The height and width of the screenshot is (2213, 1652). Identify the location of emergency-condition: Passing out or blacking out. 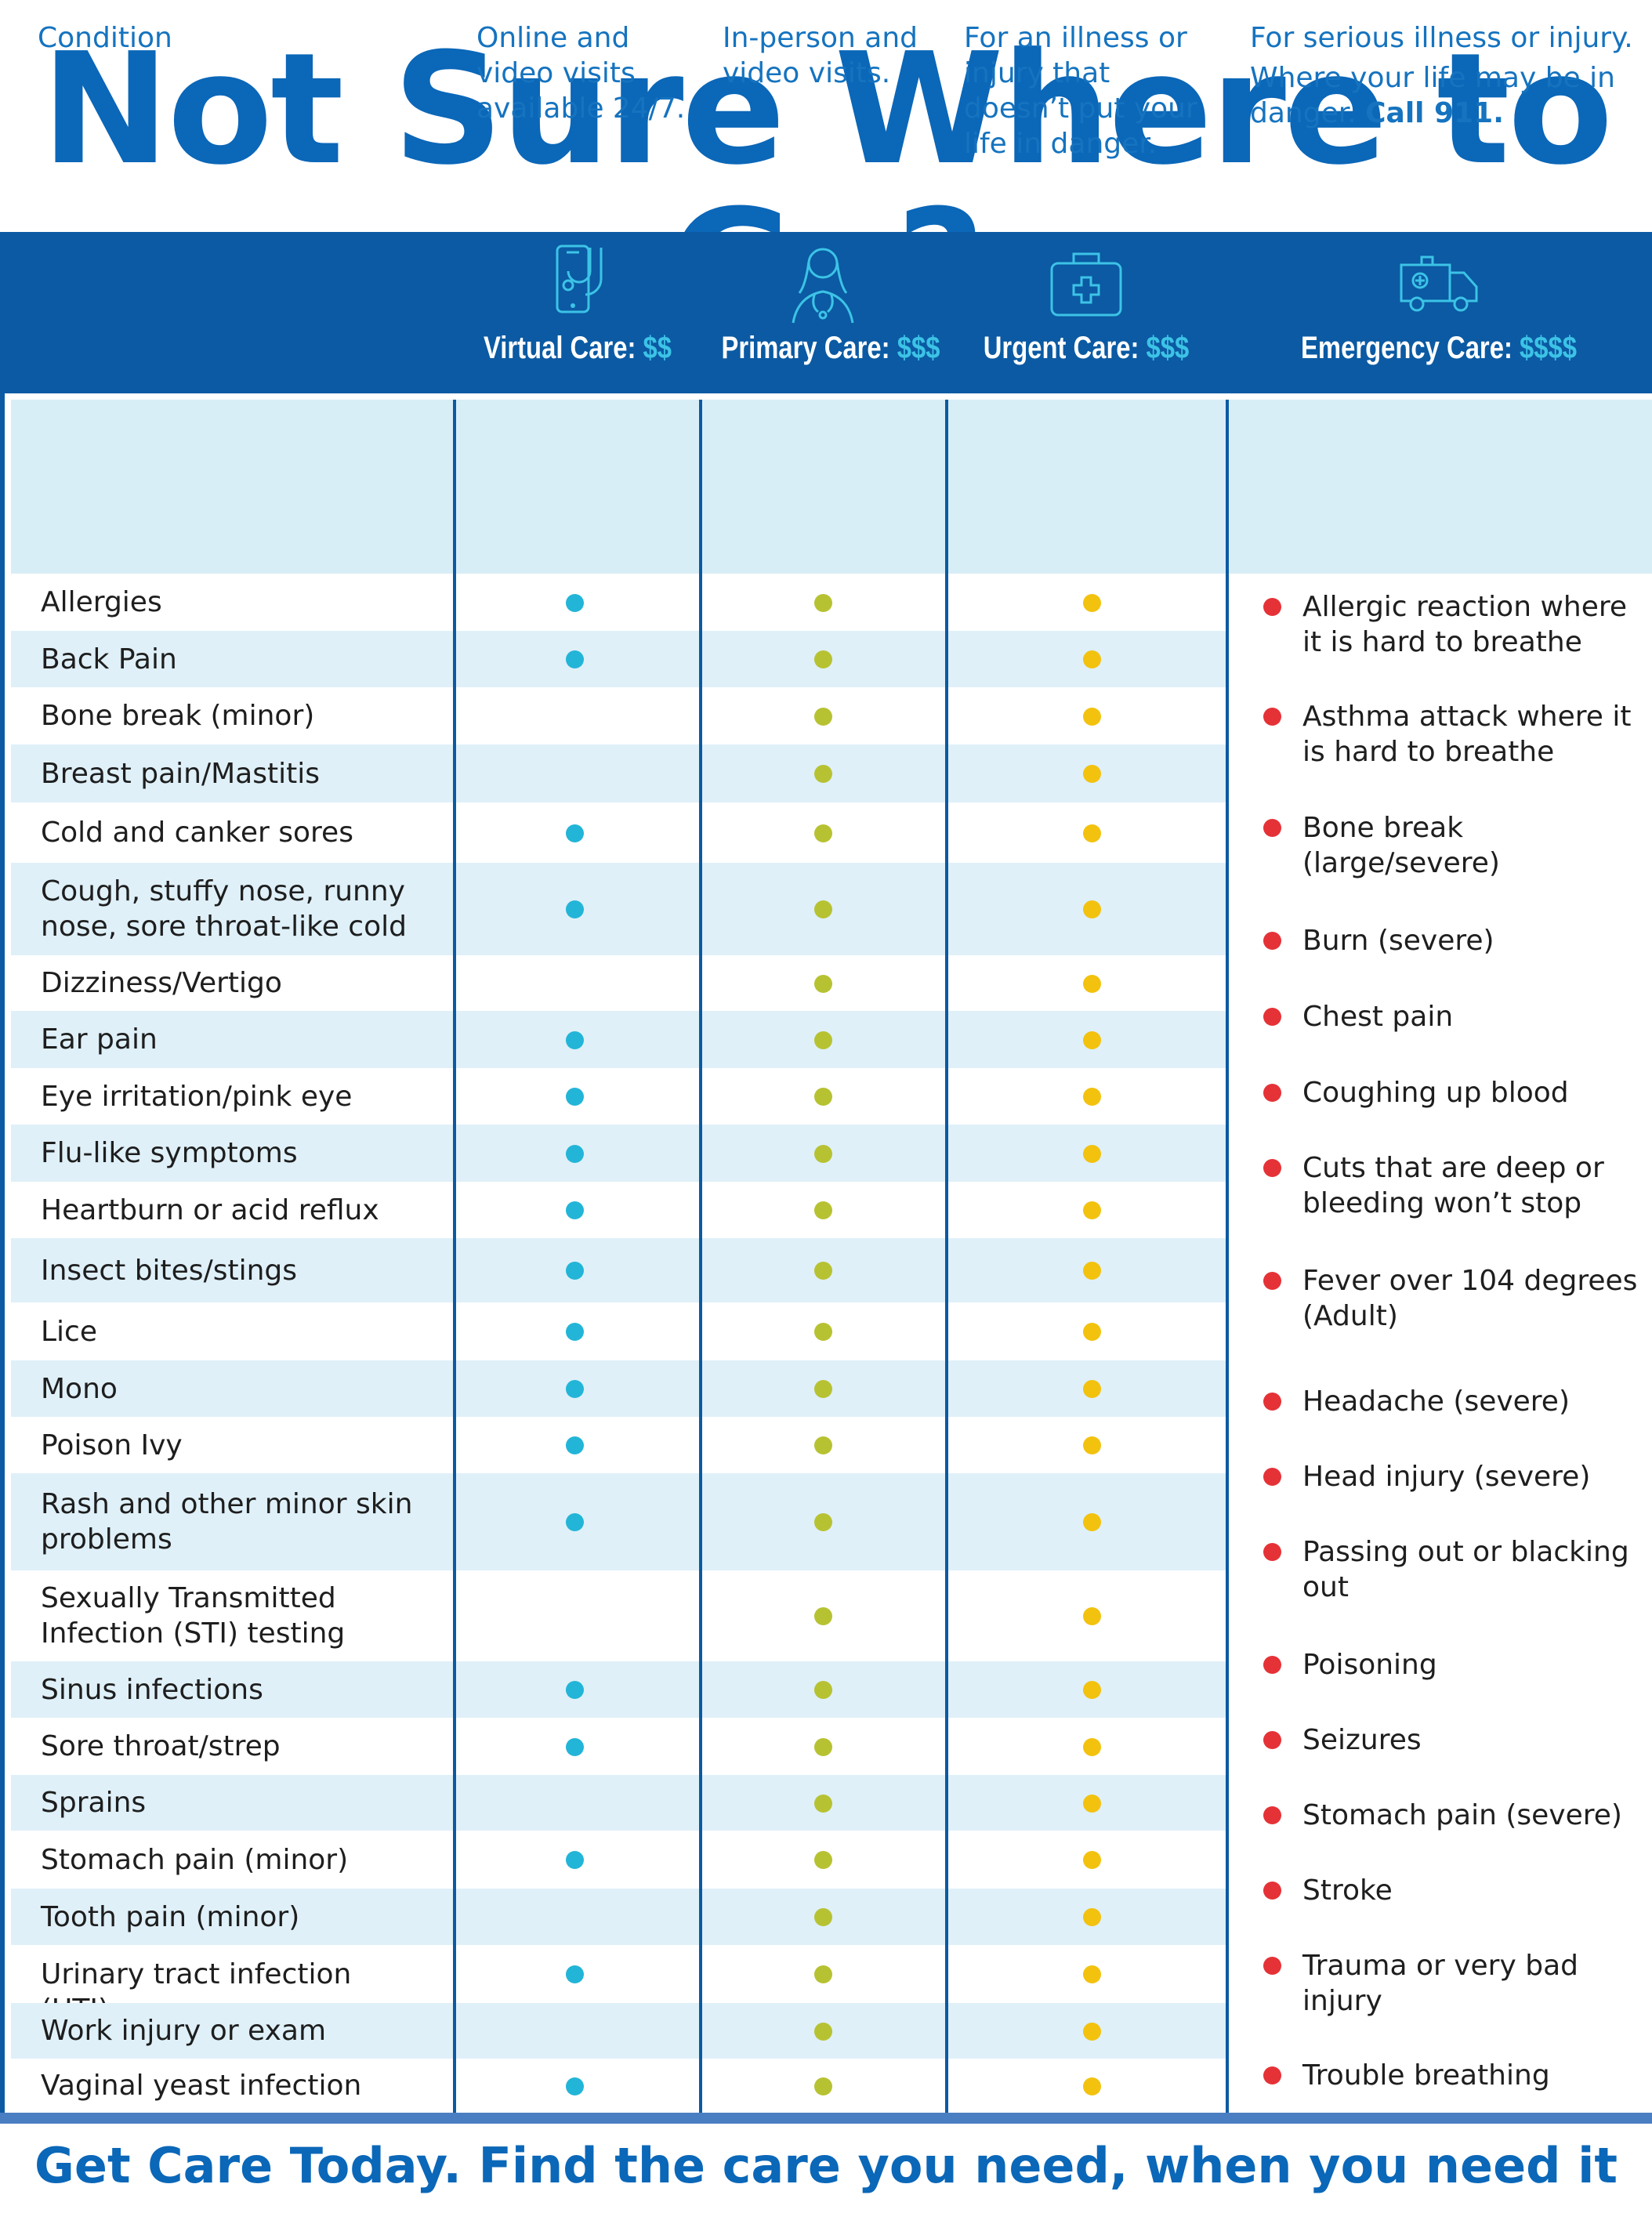
(1465, 1569).